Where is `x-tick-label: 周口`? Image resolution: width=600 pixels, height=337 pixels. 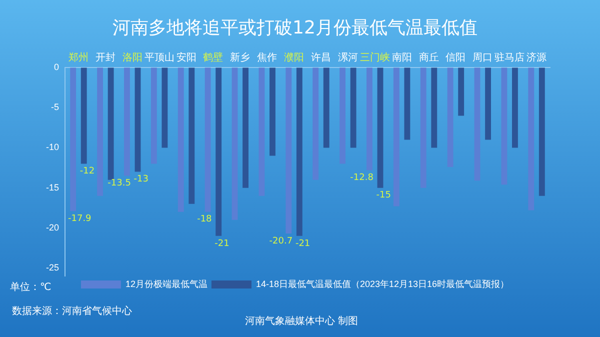 x-tick-label: 周口 is located at coordinates (482, 58).